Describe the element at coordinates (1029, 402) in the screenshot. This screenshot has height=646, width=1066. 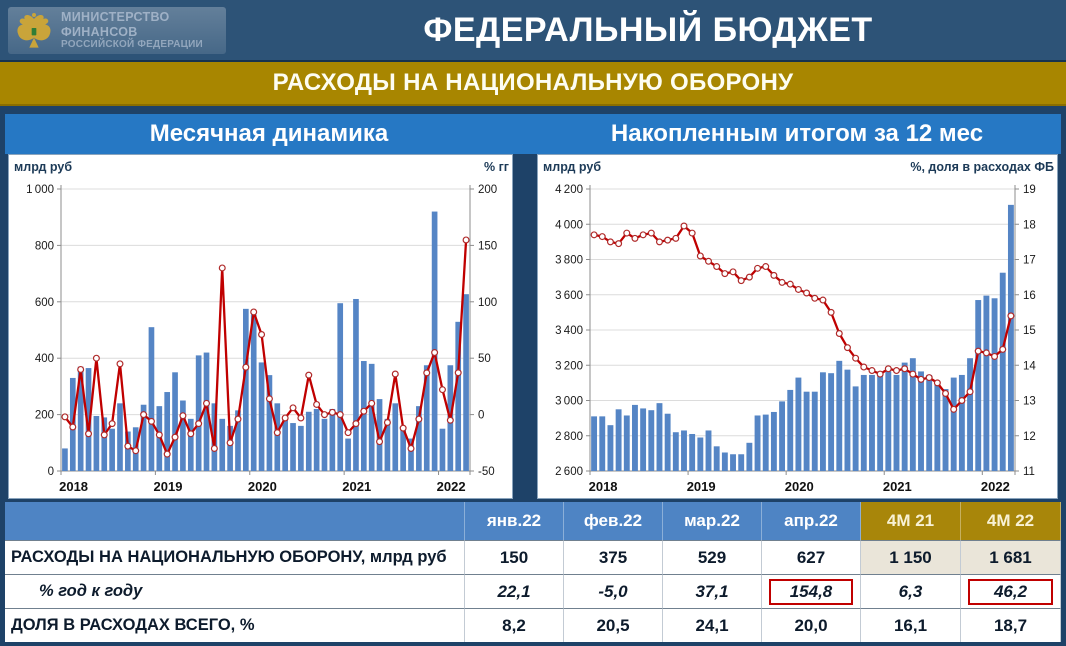
I see `svg-text: 13` at that location.